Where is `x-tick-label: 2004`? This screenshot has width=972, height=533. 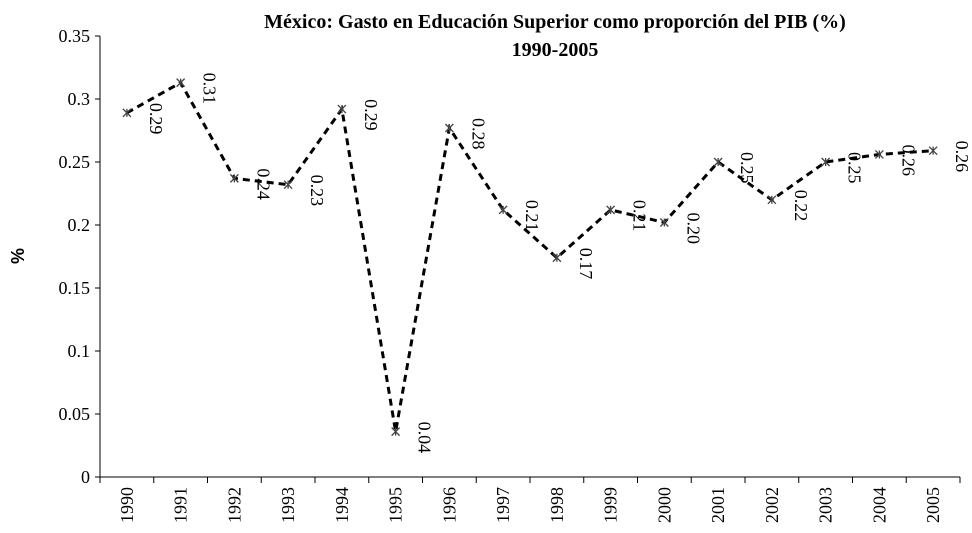
x-tick-label: 2004 is located at coordinates (879, 505).